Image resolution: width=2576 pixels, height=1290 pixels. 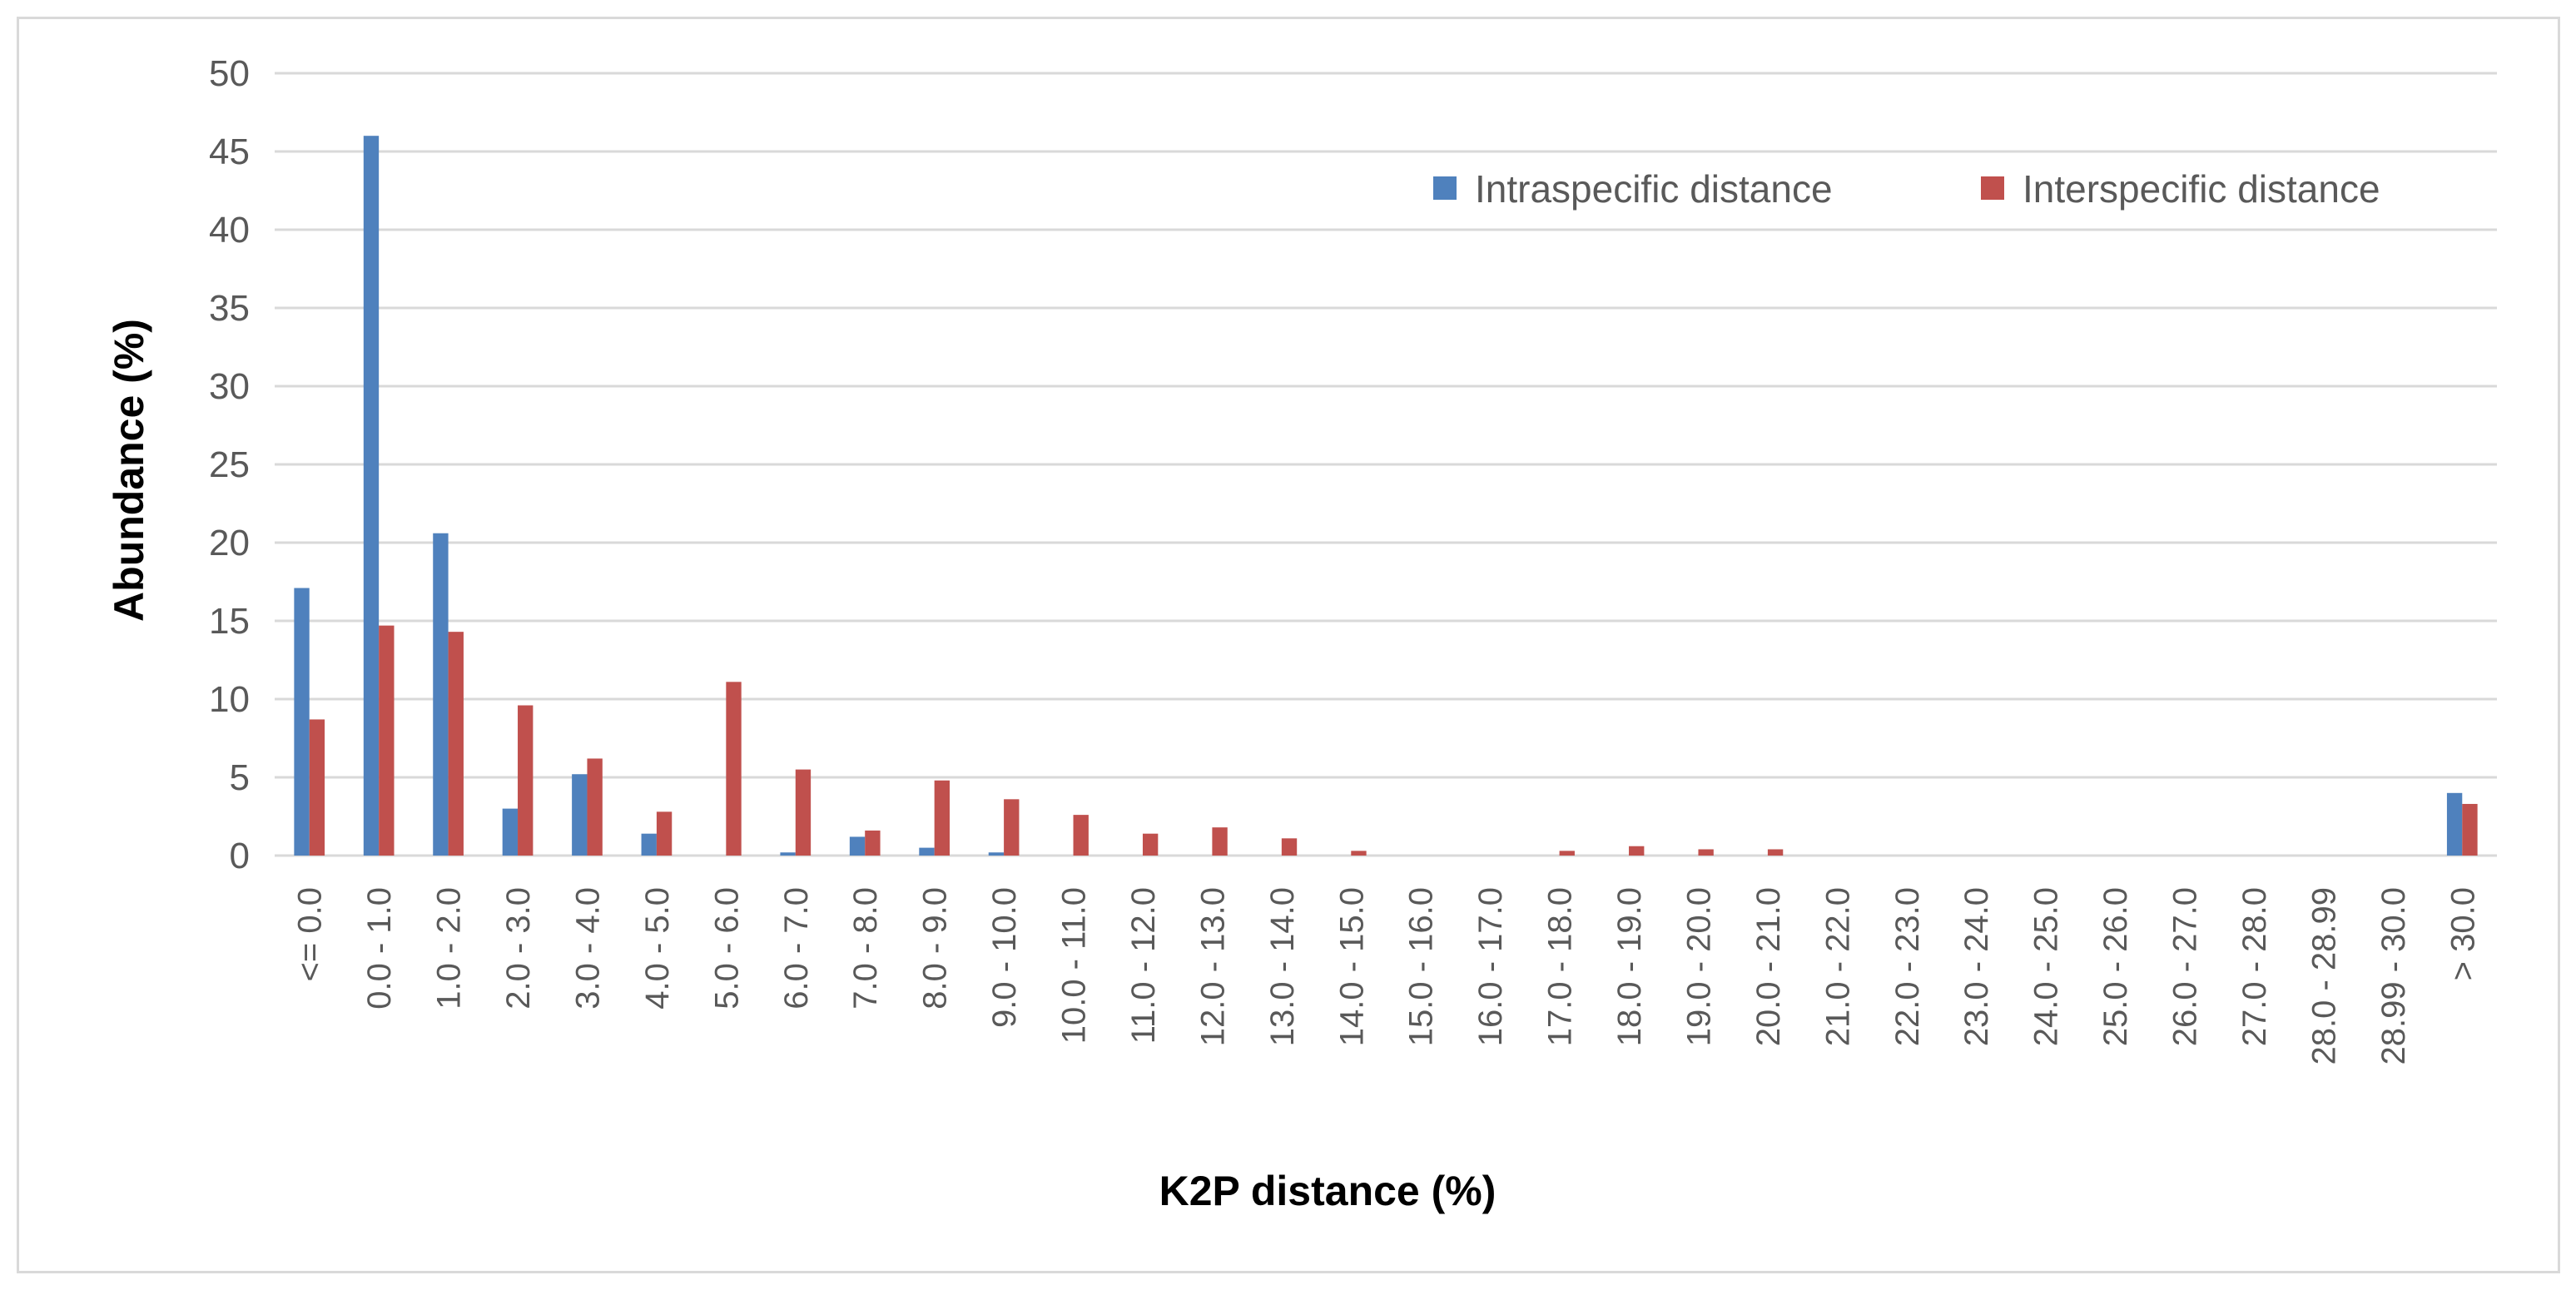 What do you see at coordinates (726, 948) in the screenshot?
I see `x-tick-label: 5.0 - 6.0` at bounding box center [726, 948].